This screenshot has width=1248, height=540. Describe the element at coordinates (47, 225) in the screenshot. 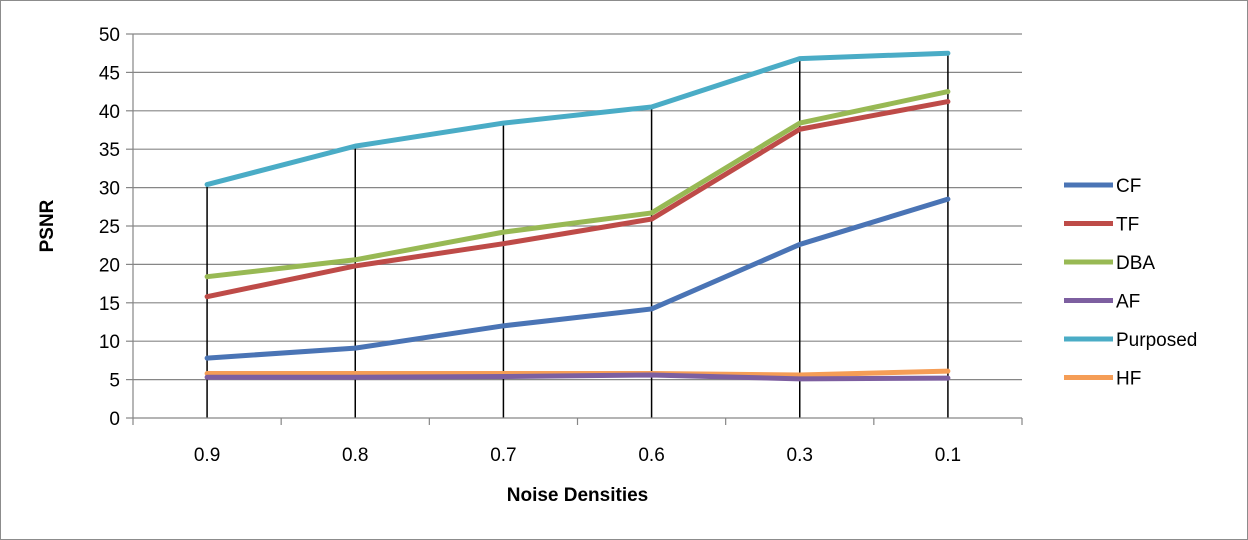

I see `y-axis-title: PSNR` at that location.